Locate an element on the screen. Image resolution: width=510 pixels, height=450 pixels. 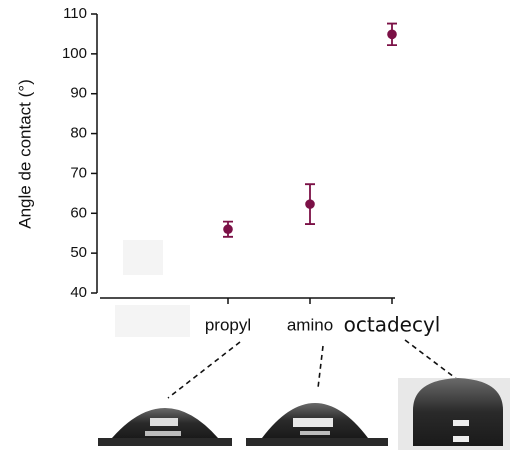
y-tick-label: 50 is located at coordinates (78, 252).